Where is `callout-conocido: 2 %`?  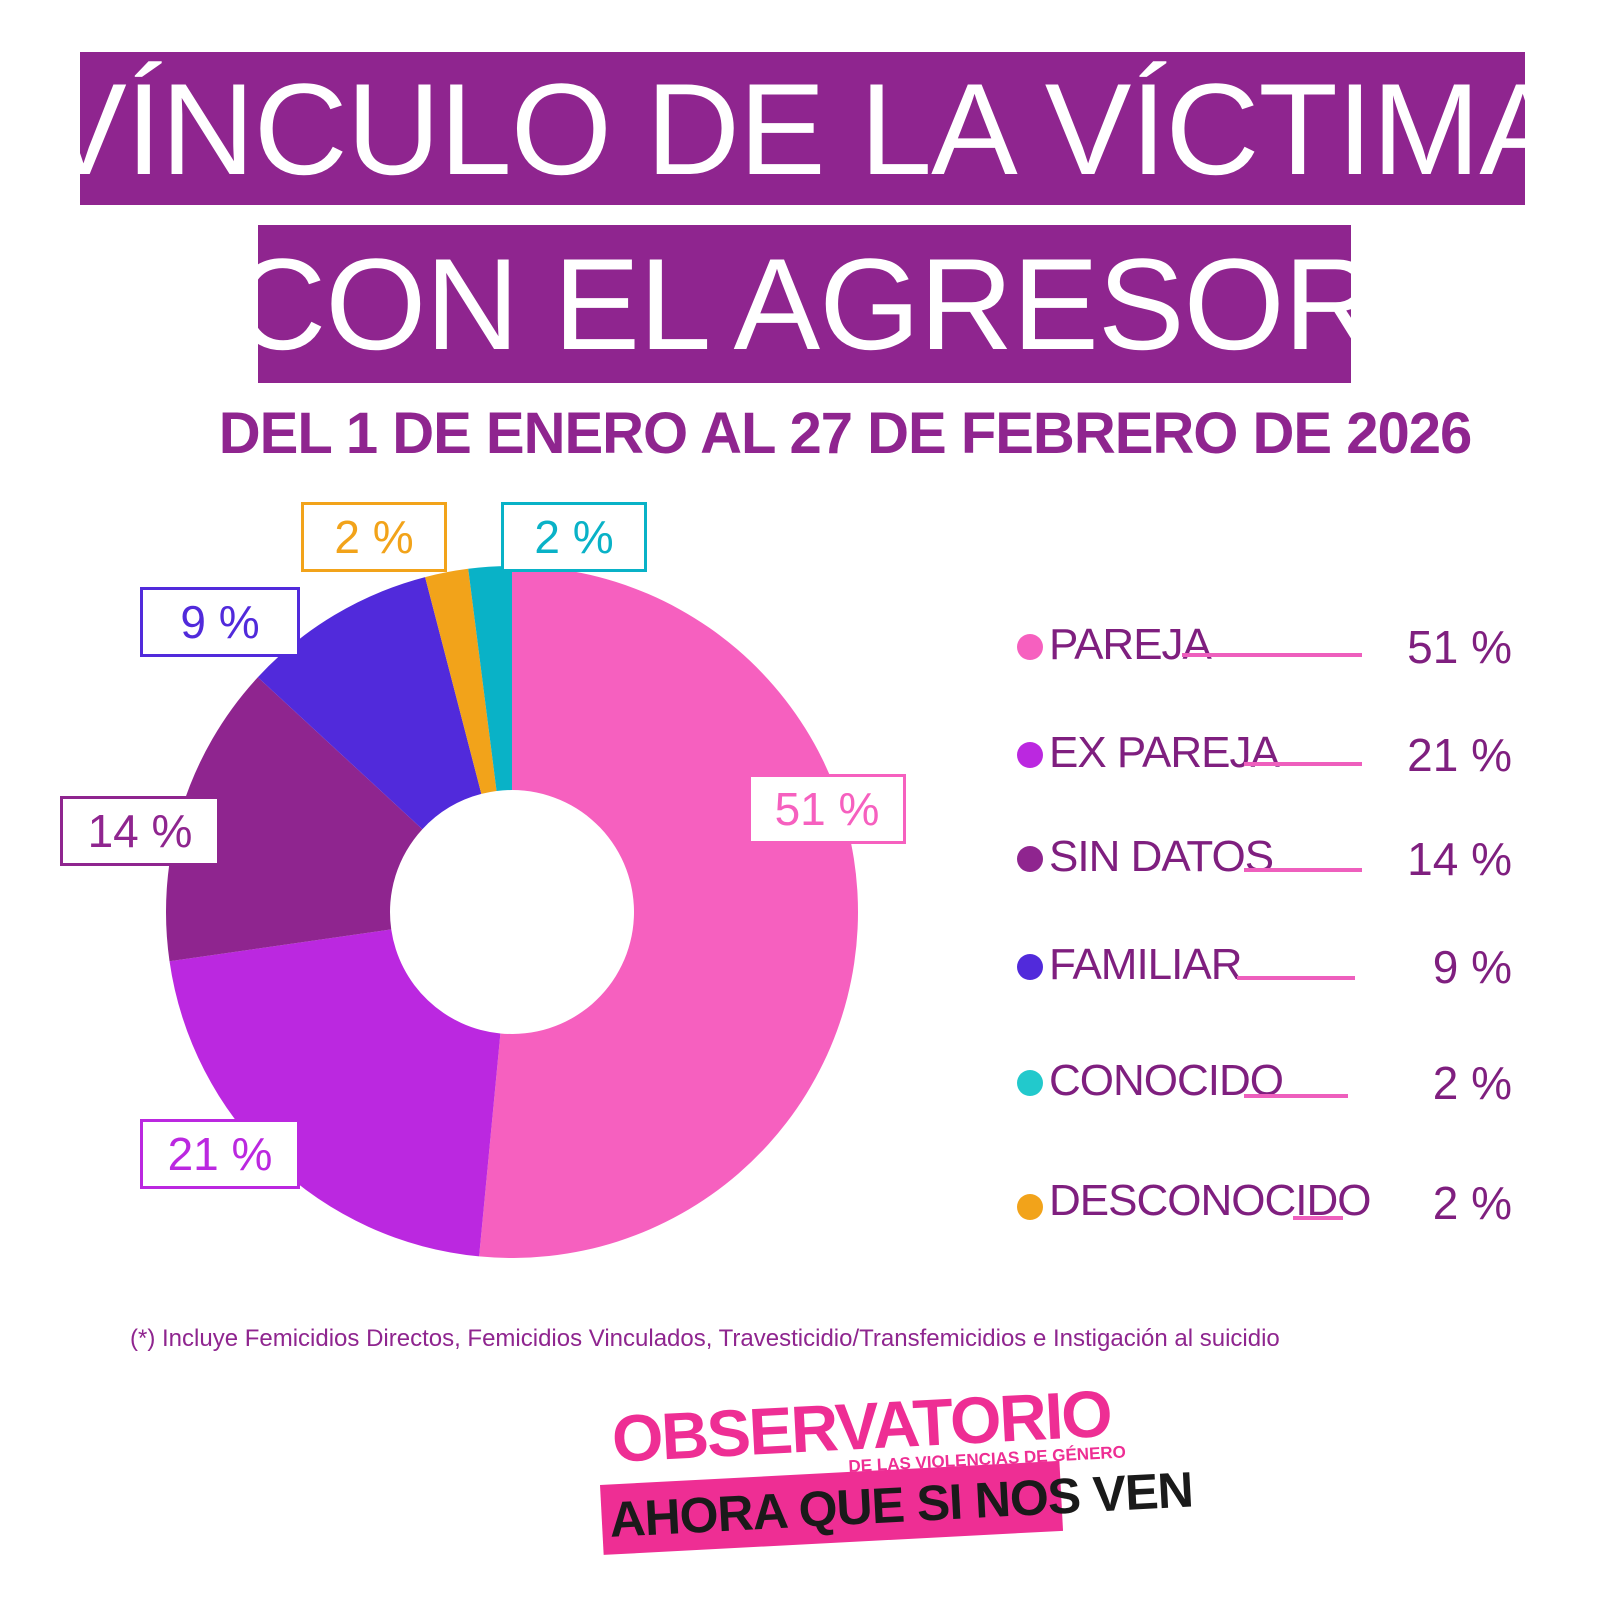 callout-conocido: 2 % is located at coordinates (574, 537).